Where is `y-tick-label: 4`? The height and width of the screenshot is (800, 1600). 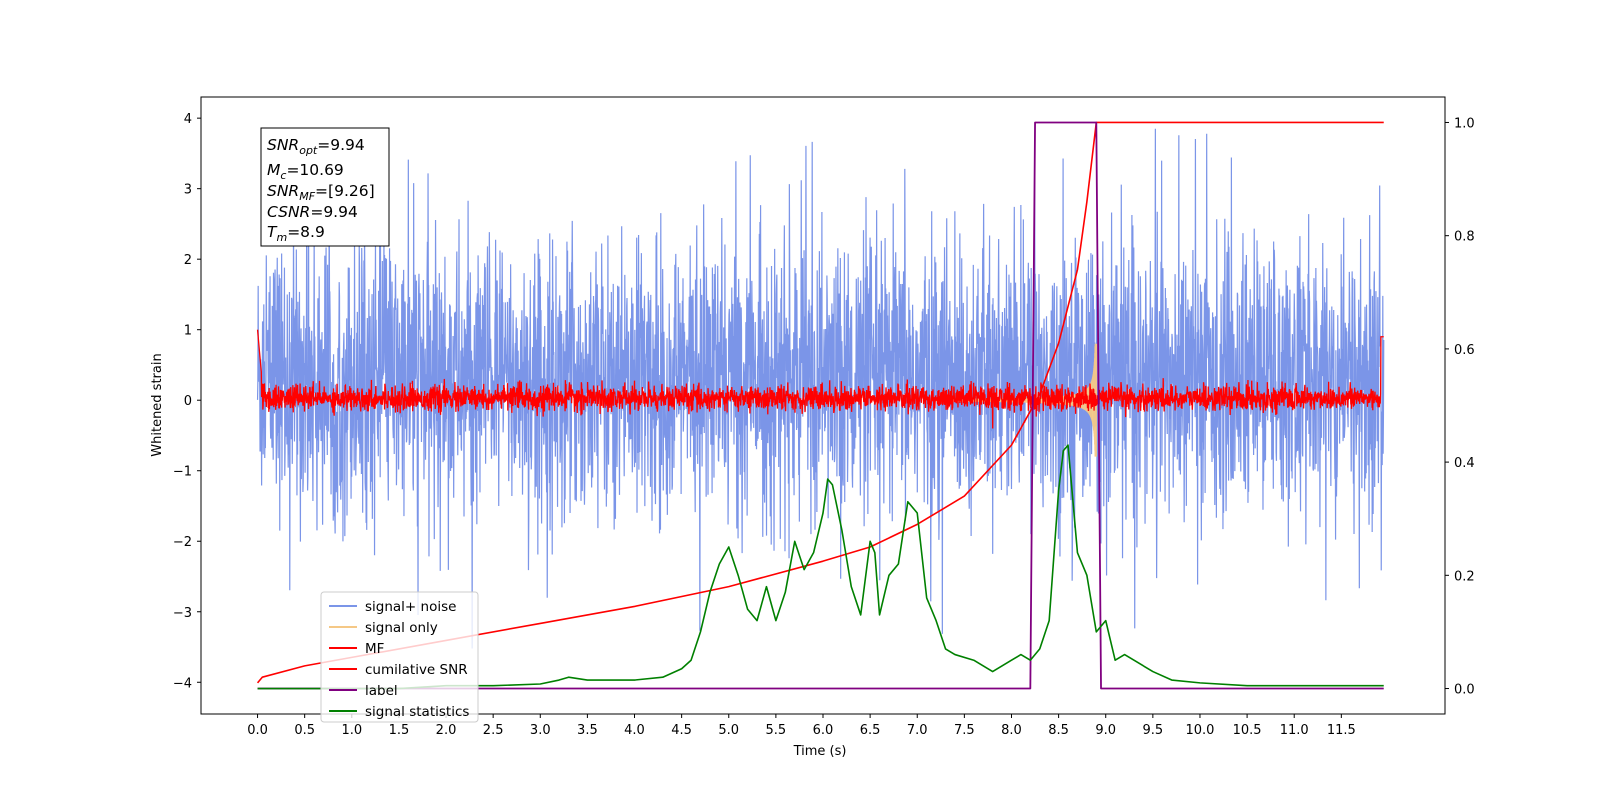
y-tick-label: 4 is located at coordinates (188, 119).